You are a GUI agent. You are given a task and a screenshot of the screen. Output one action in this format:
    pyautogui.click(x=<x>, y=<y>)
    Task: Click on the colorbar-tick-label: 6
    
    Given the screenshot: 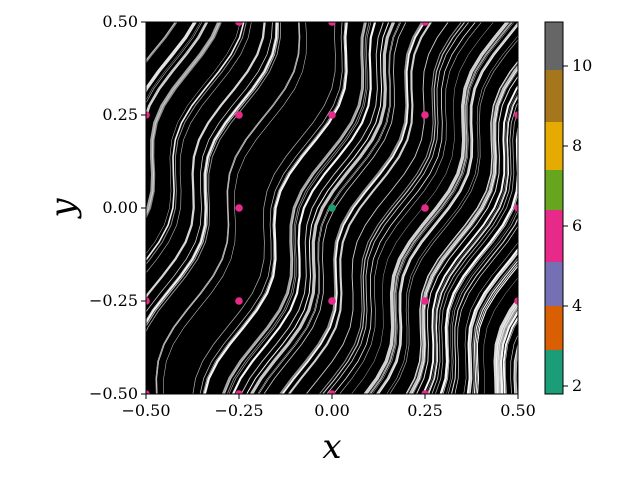 What is the action you would take?
    pyautogui.click(x=577, y=225)
    